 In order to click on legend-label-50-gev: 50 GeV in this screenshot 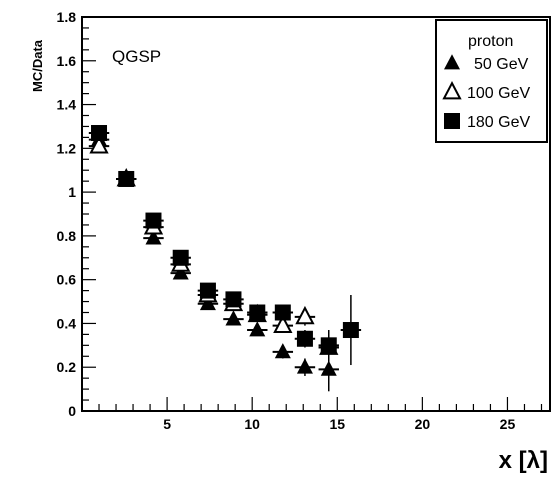, I will do `click(501, 64)`.